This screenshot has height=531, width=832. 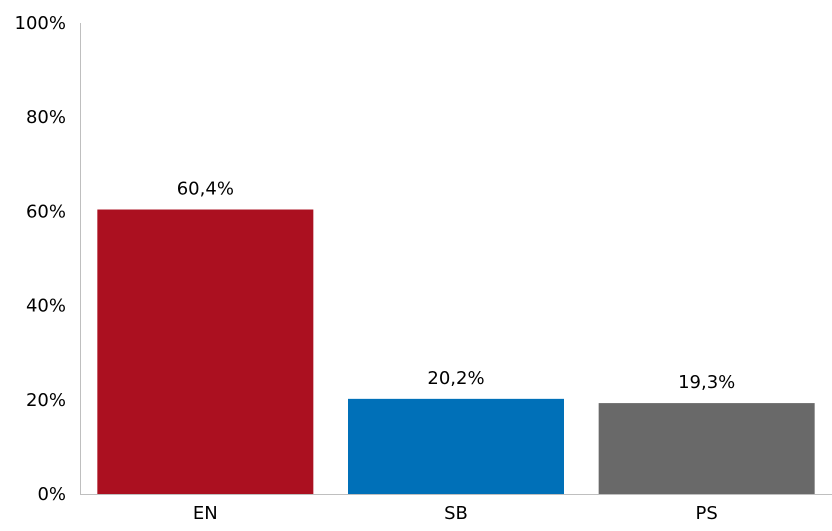 I want to click on y-axis-ticks: 0% 20% 40% 60% 80% 100%, so click(x=40, y=259).